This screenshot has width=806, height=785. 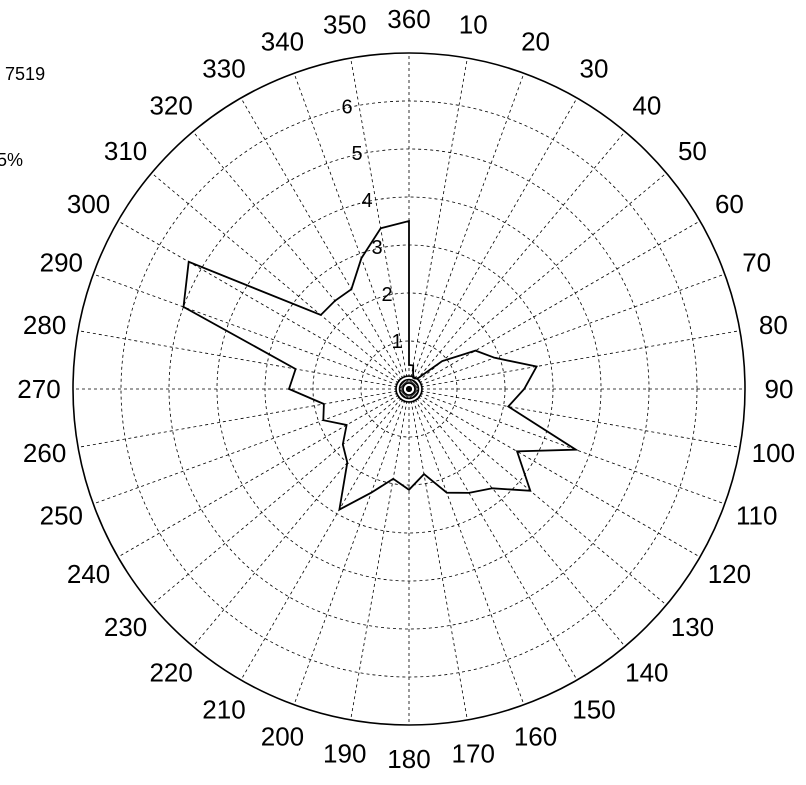 I want to click on angle-tick-label: 300, so click(x=88, y=204).